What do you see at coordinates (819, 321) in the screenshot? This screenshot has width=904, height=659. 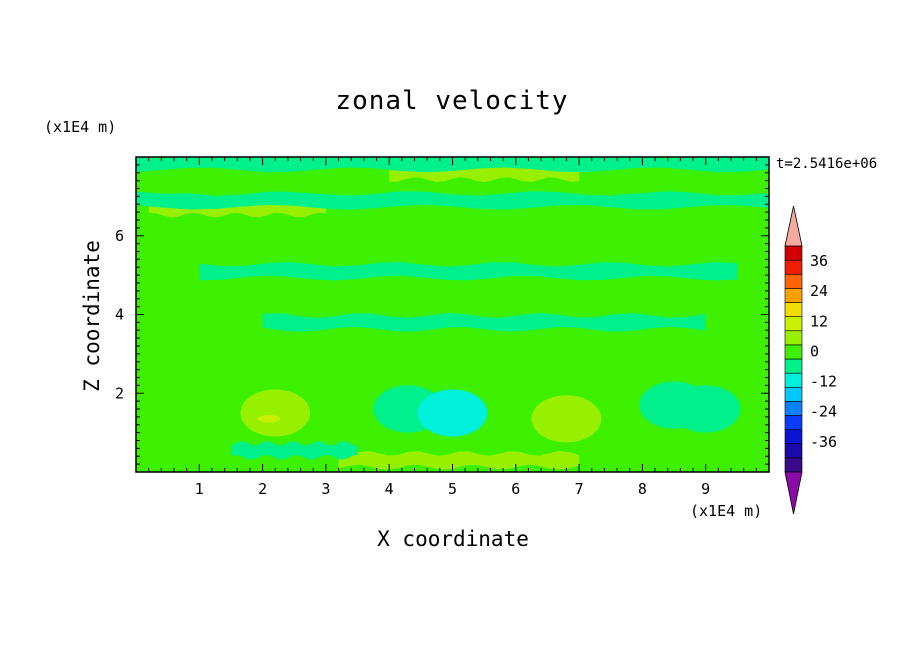 I see `colorbar-tick-label: 12` at bounding box center [819, 321].